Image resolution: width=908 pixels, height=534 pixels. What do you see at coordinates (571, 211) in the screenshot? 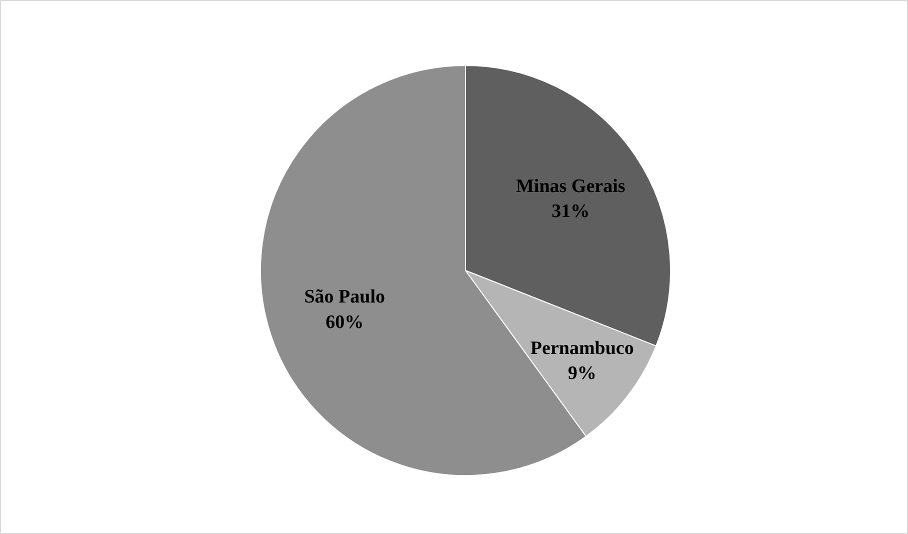
I see `data-label: 31%` at bounding box center [571, 211].